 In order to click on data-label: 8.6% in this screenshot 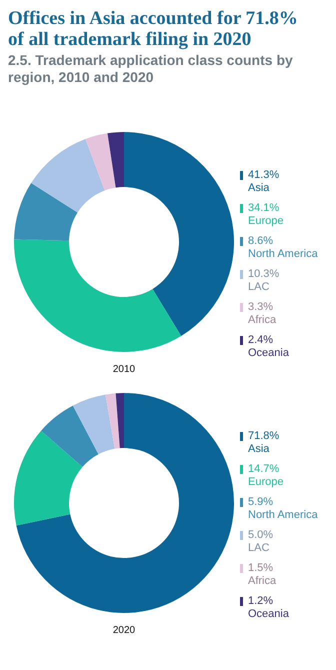, I will do `click(261, 241)`.